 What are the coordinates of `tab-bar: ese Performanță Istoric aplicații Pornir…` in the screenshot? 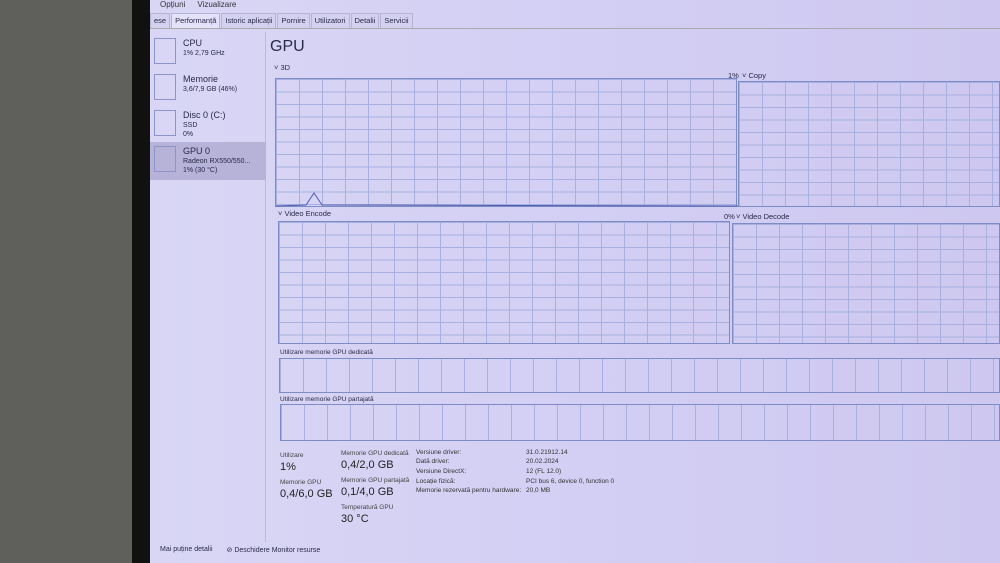 It's located at (575, 21).